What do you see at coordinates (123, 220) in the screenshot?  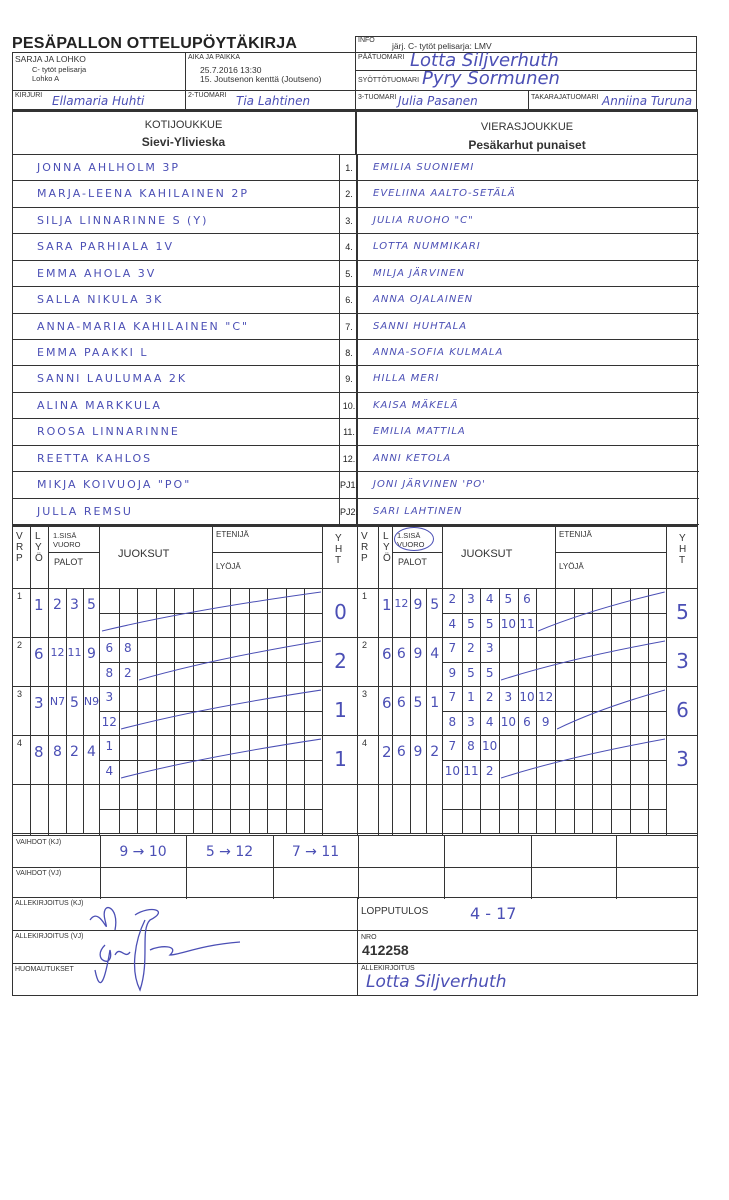 I see `home-player-name: SILJA LINNARINNE S (Y)` at bounding box center [123, 220].